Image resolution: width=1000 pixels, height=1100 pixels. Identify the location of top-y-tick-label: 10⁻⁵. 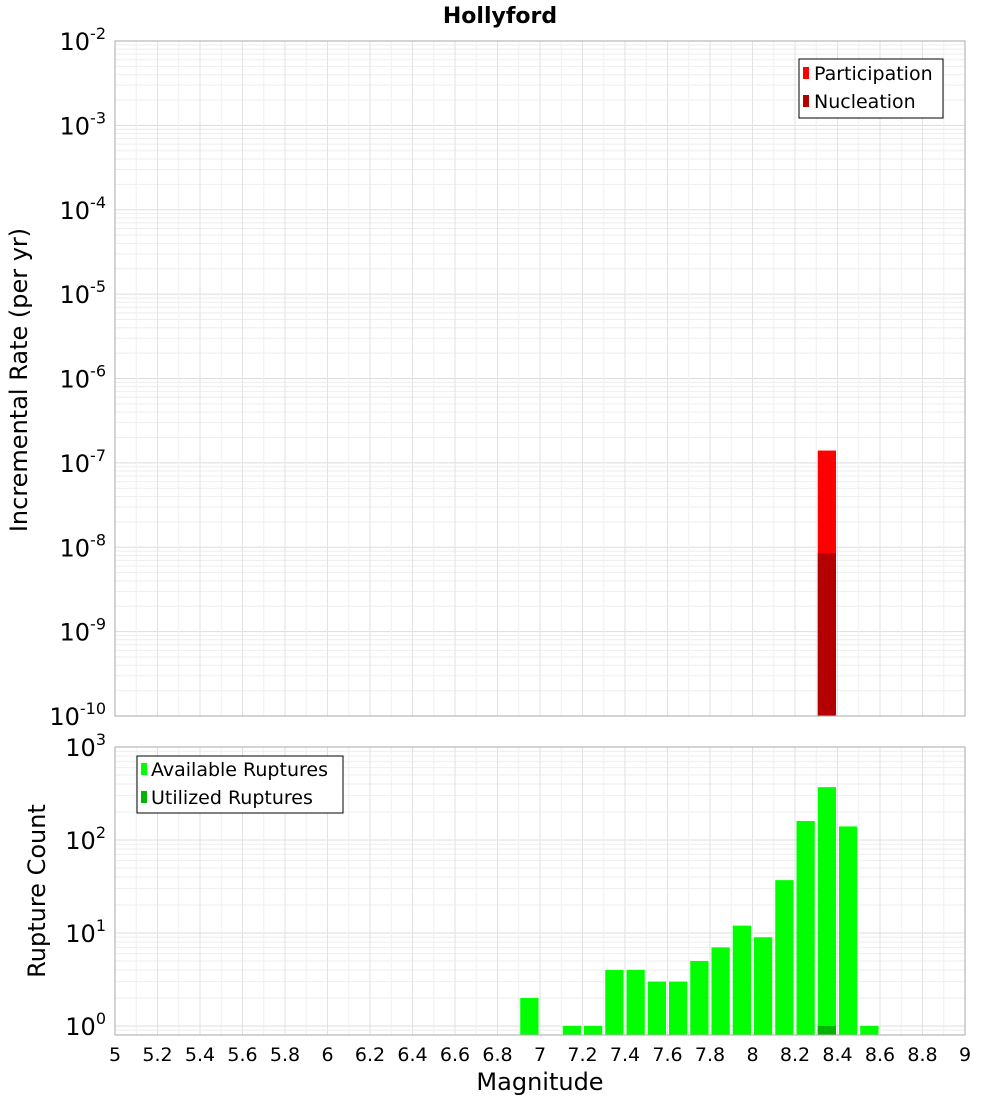
(83, 293).